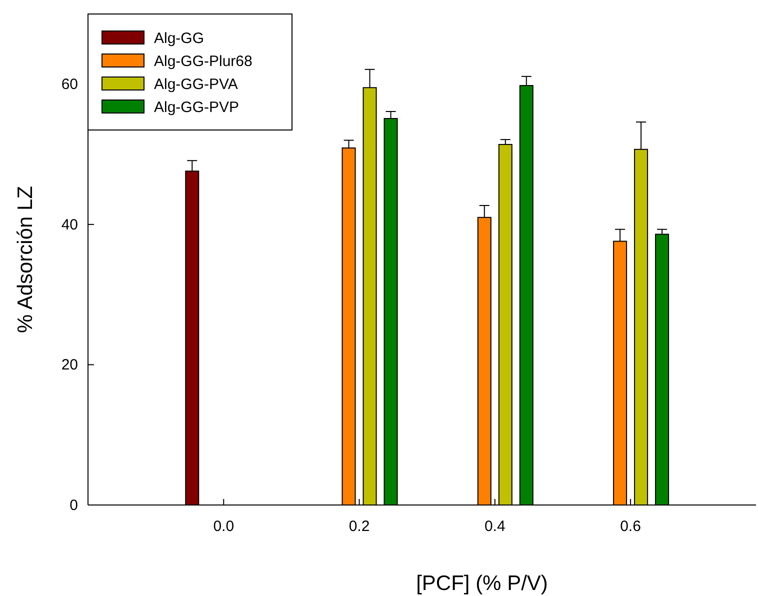 The width and height of the screenshot is (758, 596). Describe the element at coordinates (25, 260) in the screenshot. I see `y-axis-title: % Adsorción LZ` at that location.